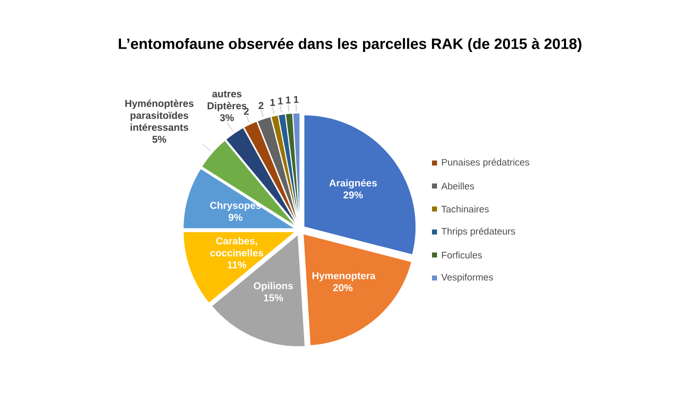  Describe the element at coordinates (159, 115) in the screenshot. I see `slice-label: Hyménoptères parasitoïdes intéressants` at that location.